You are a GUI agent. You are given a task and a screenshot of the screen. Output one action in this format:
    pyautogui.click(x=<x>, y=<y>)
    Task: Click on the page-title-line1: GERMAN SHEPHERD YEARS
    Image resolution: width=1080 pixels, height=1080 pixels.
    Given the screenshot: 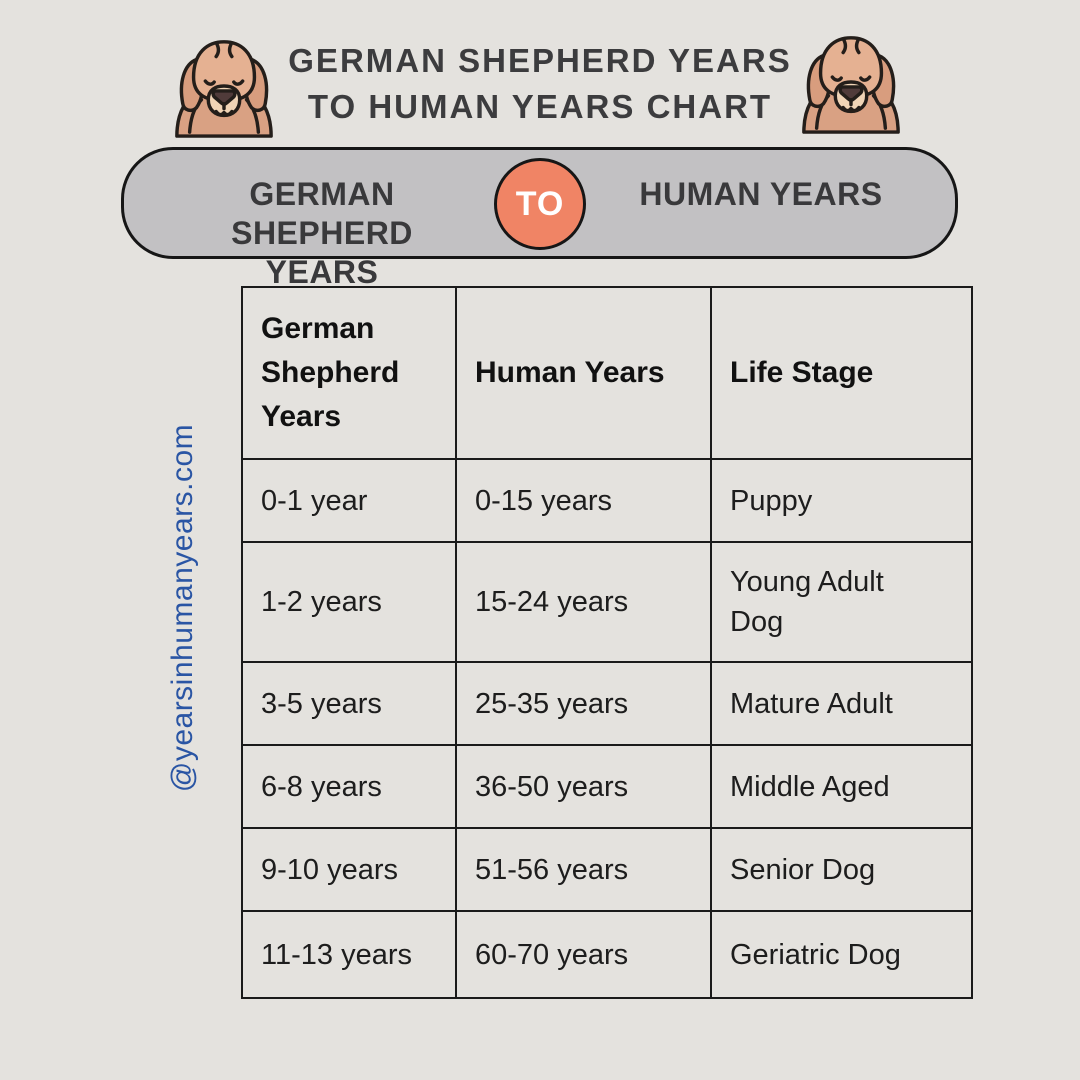 What is the action you would take?
    pyautogui.click(x=540, y=60)
    